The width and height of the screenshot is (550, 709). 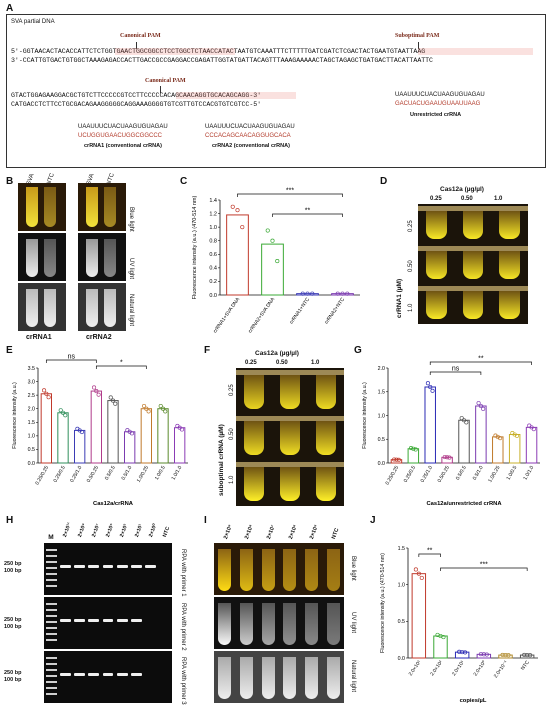 I want to click on plate-side-label: crRNA1 (µM), so click(x=399, y=298).